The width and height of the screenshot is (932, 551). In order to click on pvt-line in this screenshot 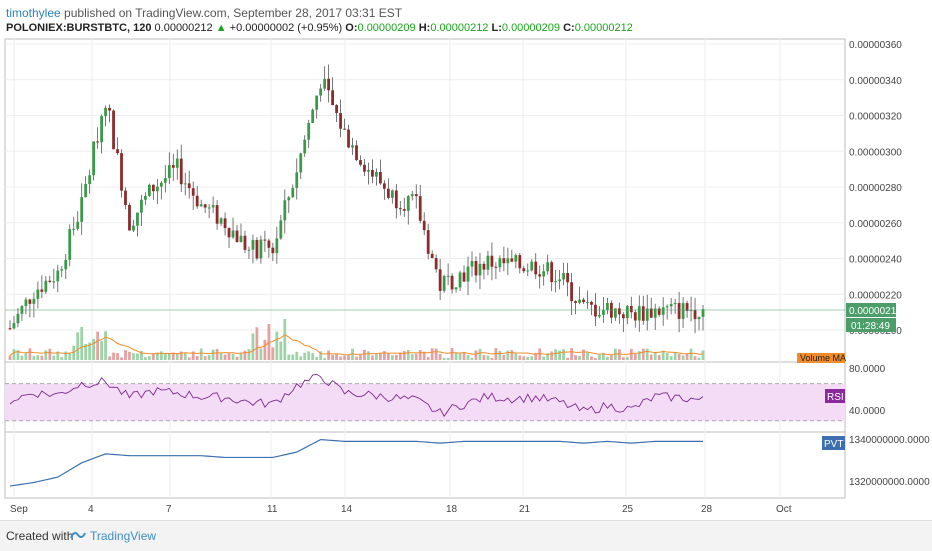, I will do `click(356, 462)`.